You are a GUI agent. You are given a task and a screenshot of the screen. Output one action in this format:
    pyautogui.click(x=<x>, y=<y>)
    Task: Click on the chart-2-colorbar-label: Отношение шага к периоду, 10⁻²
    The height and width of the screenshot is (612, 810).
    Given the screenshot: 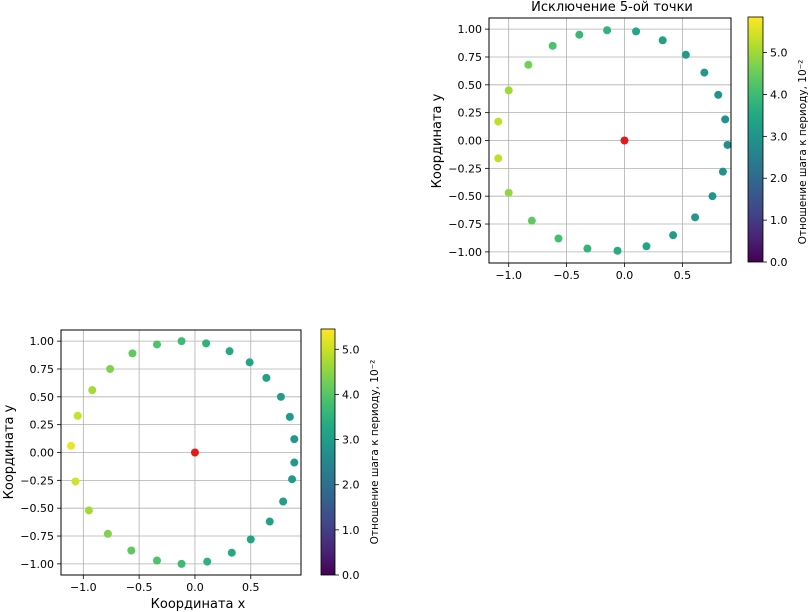 What is the action you would take?
    pyautogui.click(x=375, y=452)
    